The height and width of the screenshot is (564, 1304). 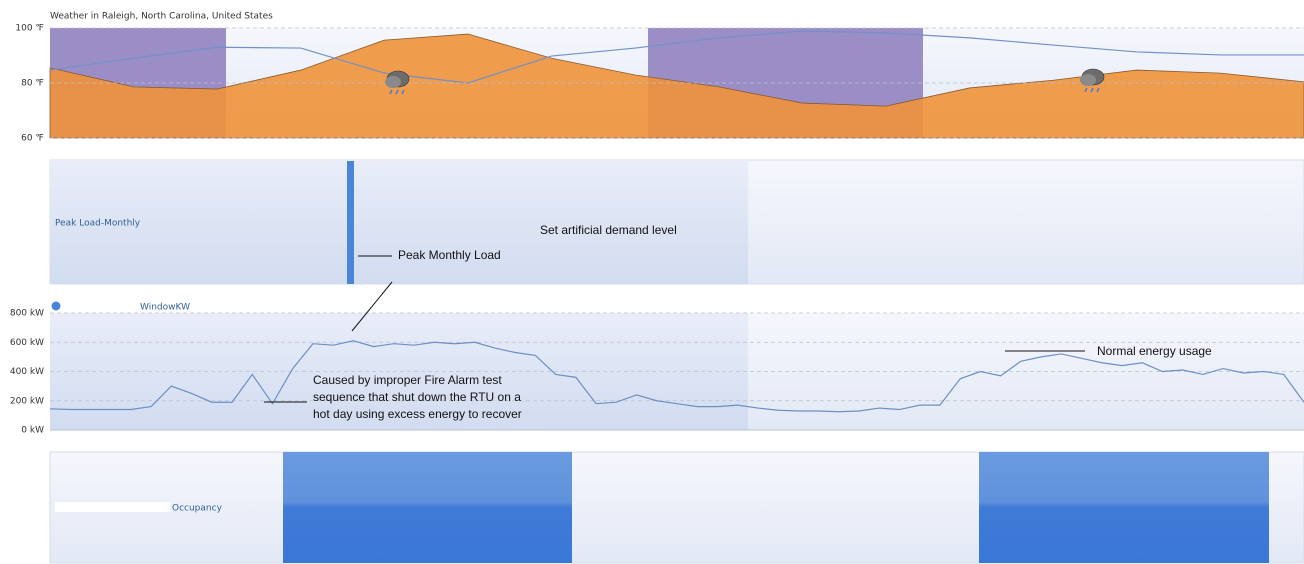 What do you see at coordinates (56, 306) in the screenshot?
I see `legend-marker` at bounding box center [56, 306].